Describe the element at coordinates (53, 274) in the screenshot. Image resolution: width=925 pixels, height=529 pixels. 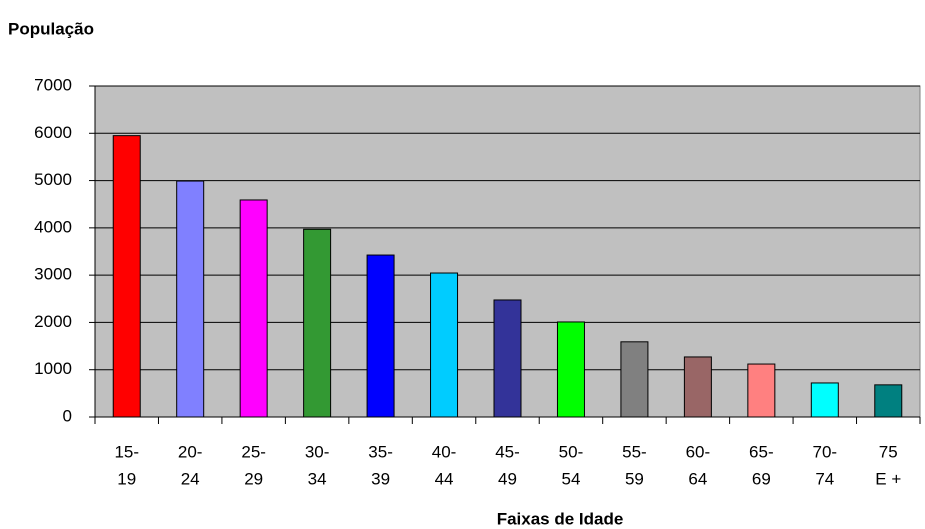
I see `y-tick-label: 3000` at that location.